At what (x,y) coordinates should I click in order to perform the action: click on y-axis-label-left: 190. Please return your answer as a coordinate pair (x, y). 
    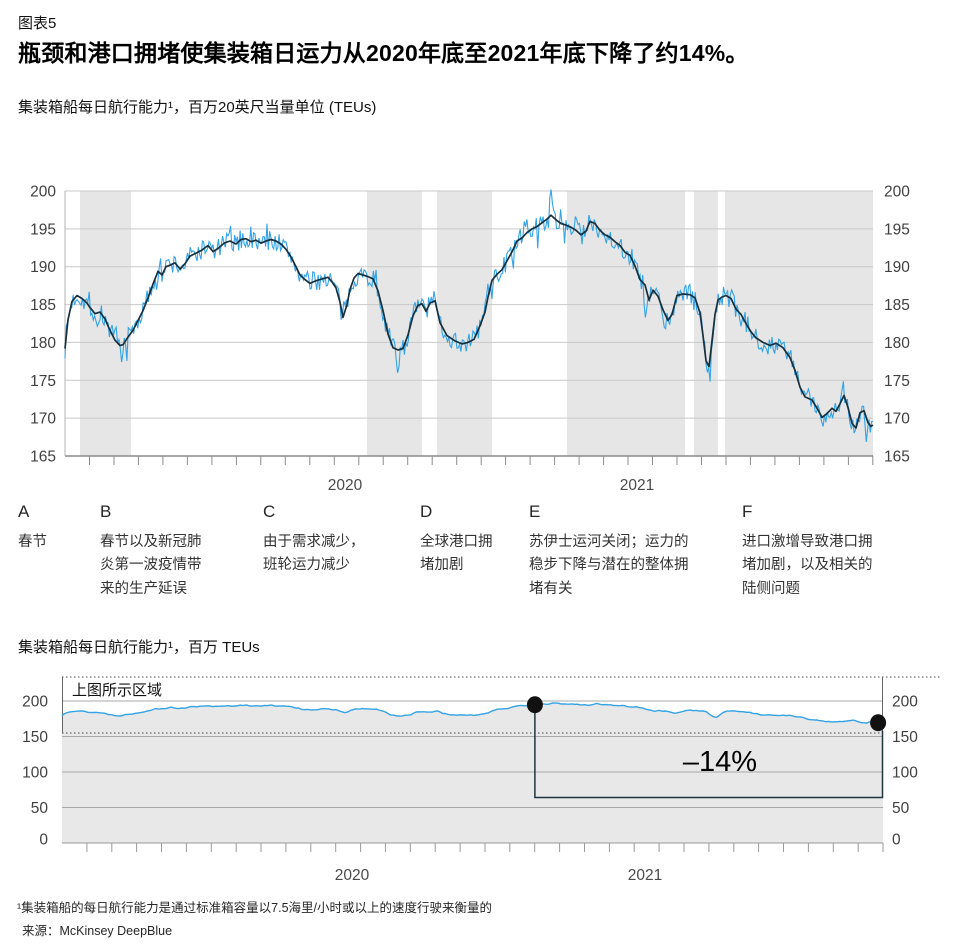
    Looking at the image, I should click on (43, 267).